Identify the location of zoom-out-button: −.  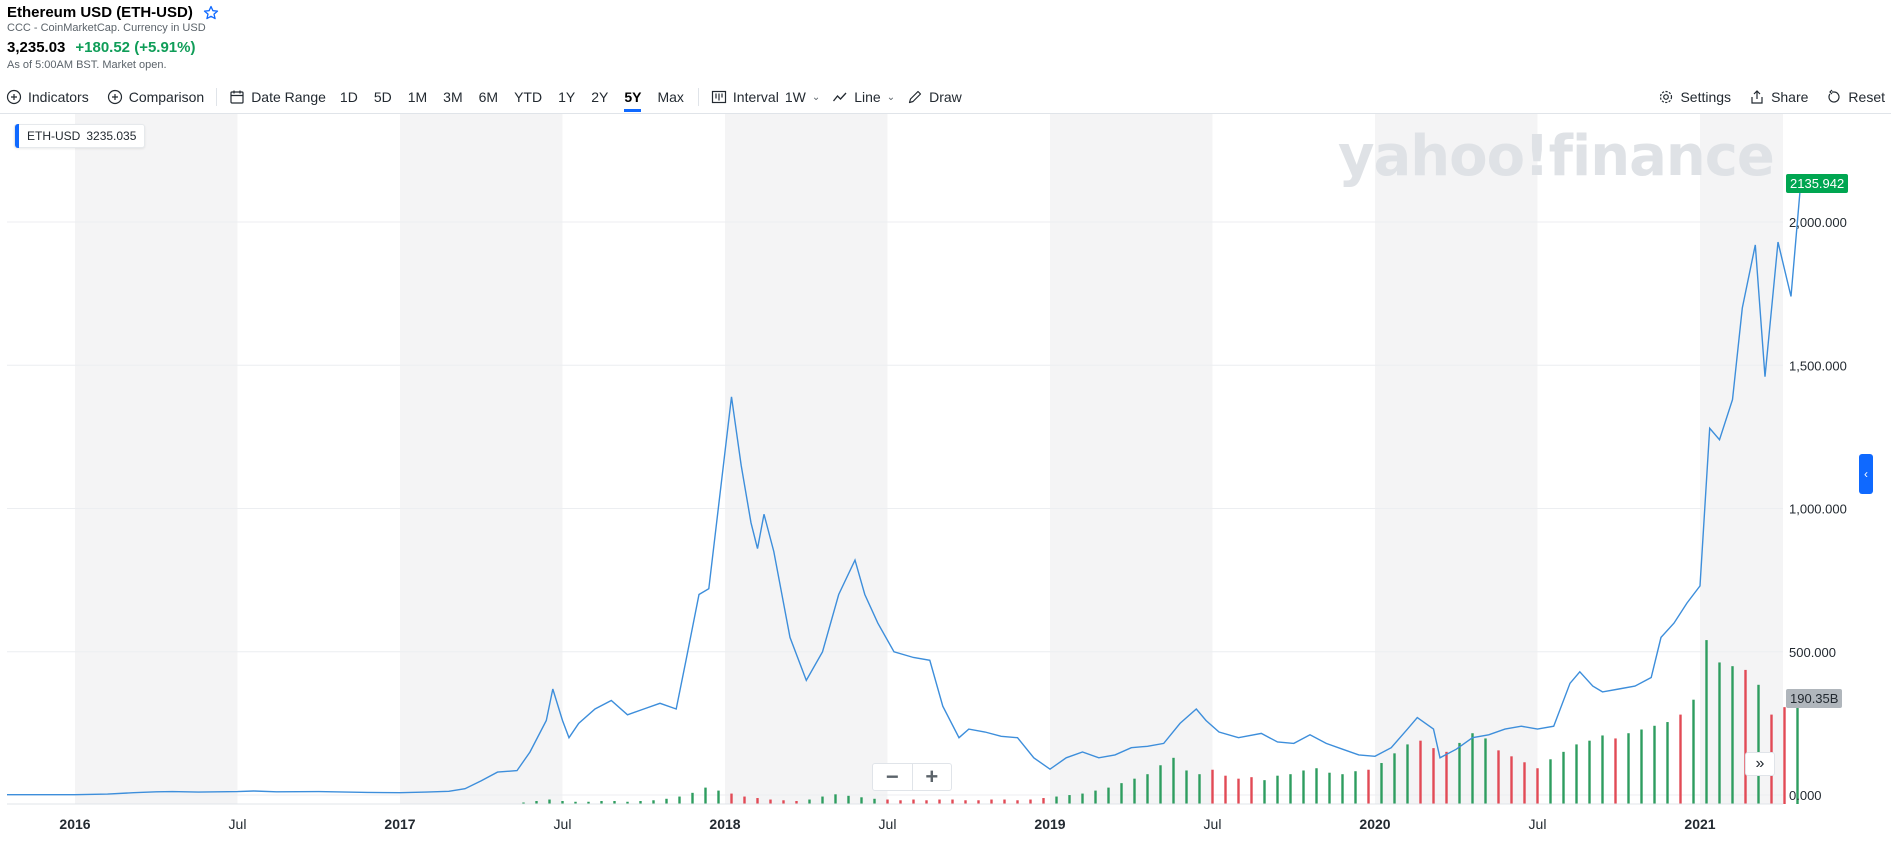
(892, 776).